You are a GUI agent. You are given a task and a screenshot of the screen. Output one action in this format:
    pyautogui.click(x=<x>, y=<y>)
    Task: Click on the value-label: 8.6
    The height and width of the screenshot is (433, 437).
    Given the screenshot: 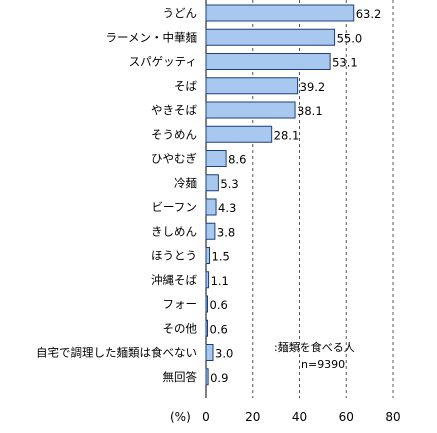 What is the action you would take?
    pyautogui.click(x=237, y=160)
    